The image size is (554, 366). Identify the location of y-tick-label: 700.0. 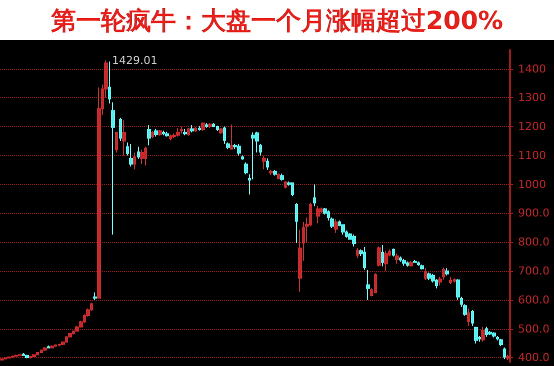
(534, 271).